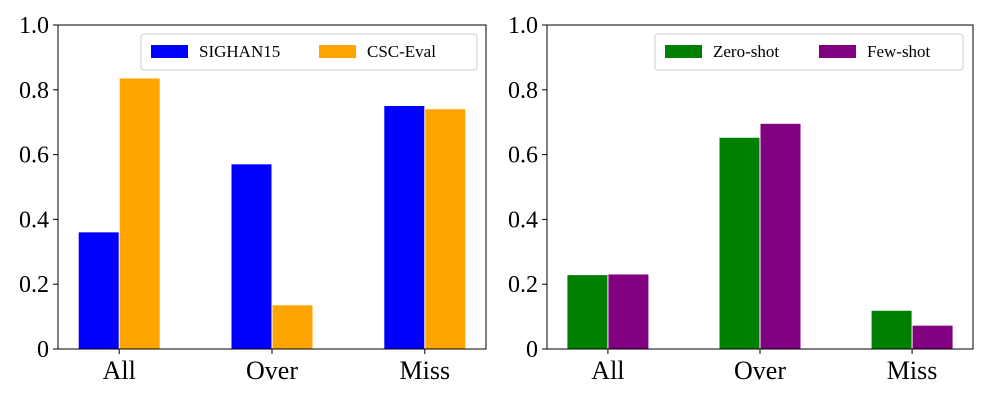 This screenshot has height=400, width=982. What do you see at coordinates (780, 236) in the screenshot?
I see `bar-few-shot-over` at bounding box center [780, 236].